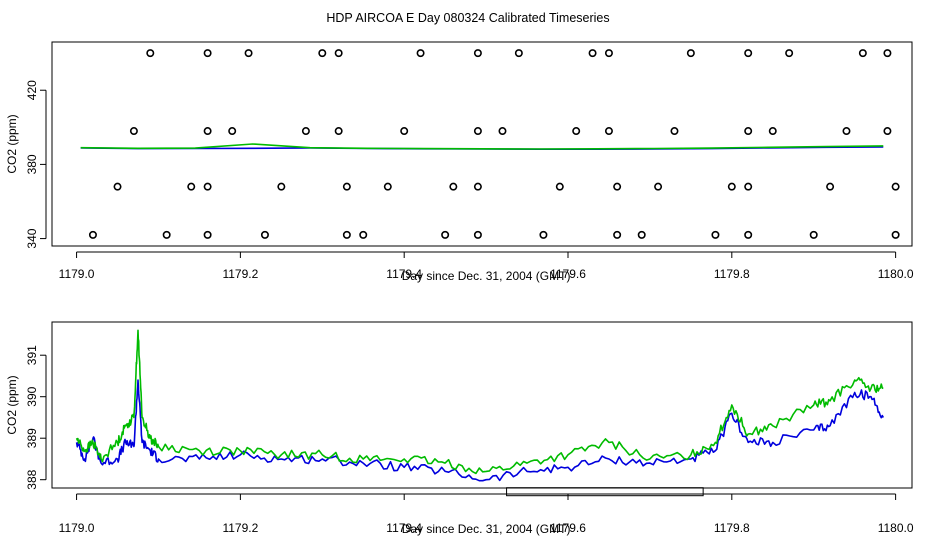 The height and width of the screenshot is (545, 936). Describe the element at coordinates (32, 164) in the screenshot. I see `y-tick-label: 380` at that location.